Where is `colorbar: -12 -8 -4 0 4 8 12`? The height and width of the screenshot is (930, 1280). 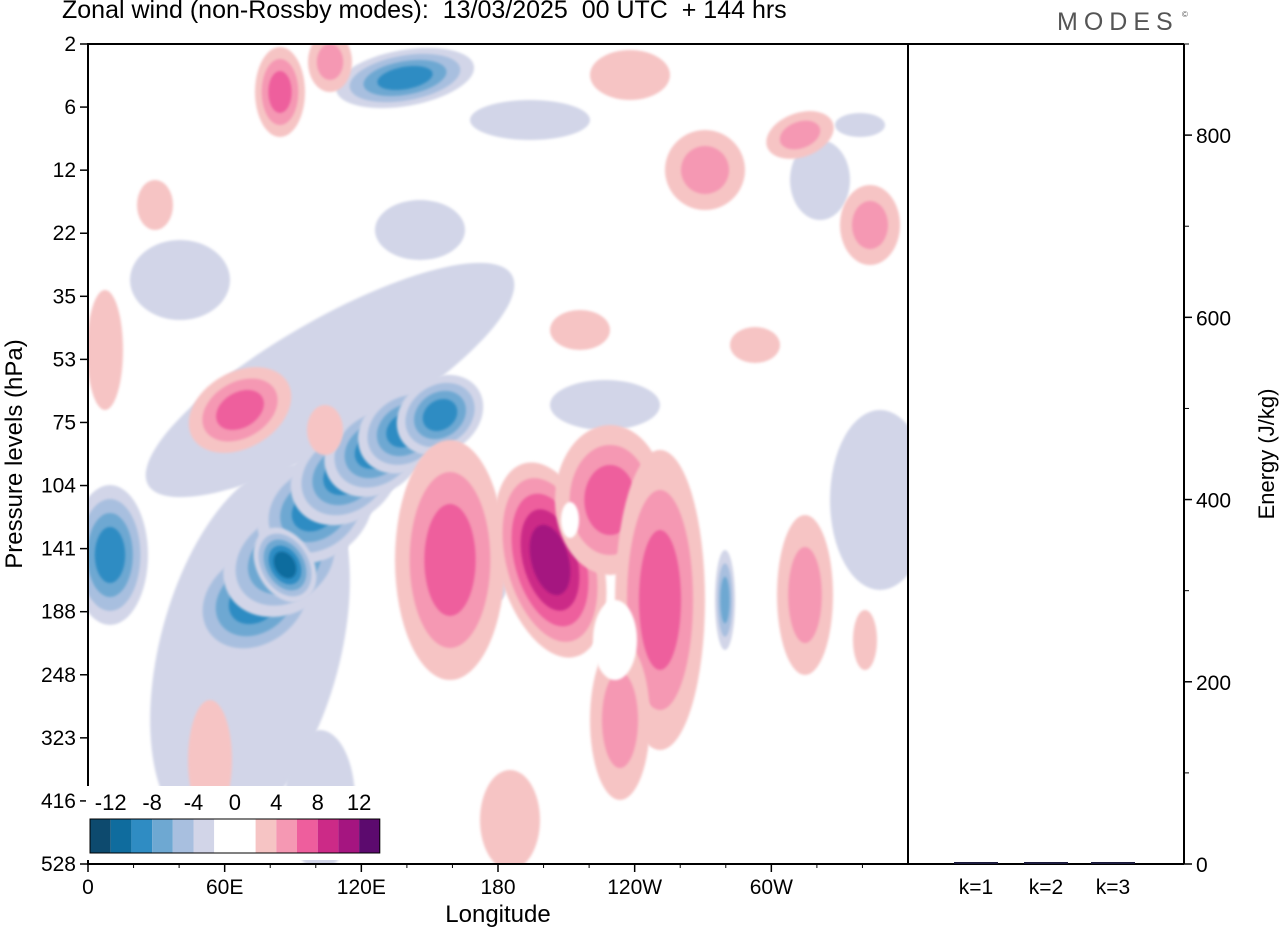
colorbar: -12 -8 -4 0 4 8 12 is located at coordinates (235, 823).